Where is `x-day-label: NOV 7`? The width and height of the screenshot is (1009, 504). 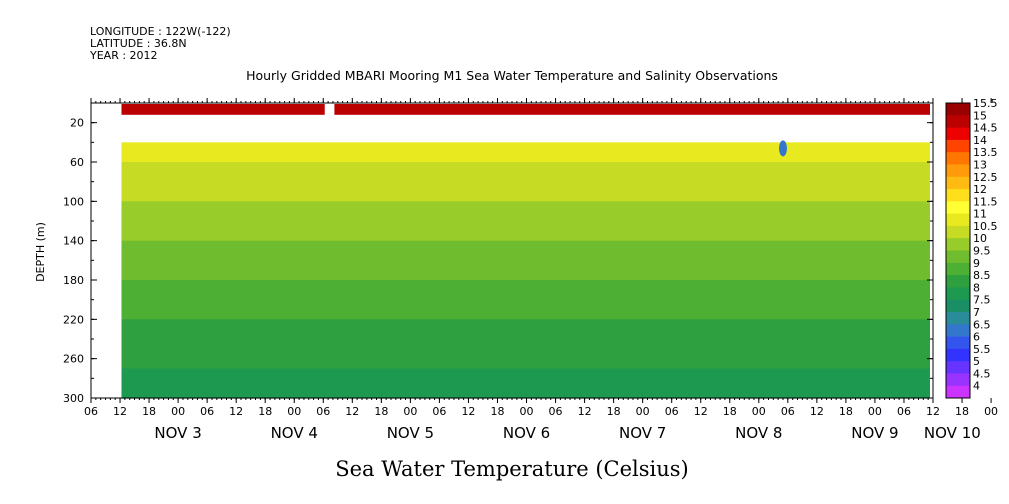 x-day-label: NOV 7 is located at coordinates (642, 433).